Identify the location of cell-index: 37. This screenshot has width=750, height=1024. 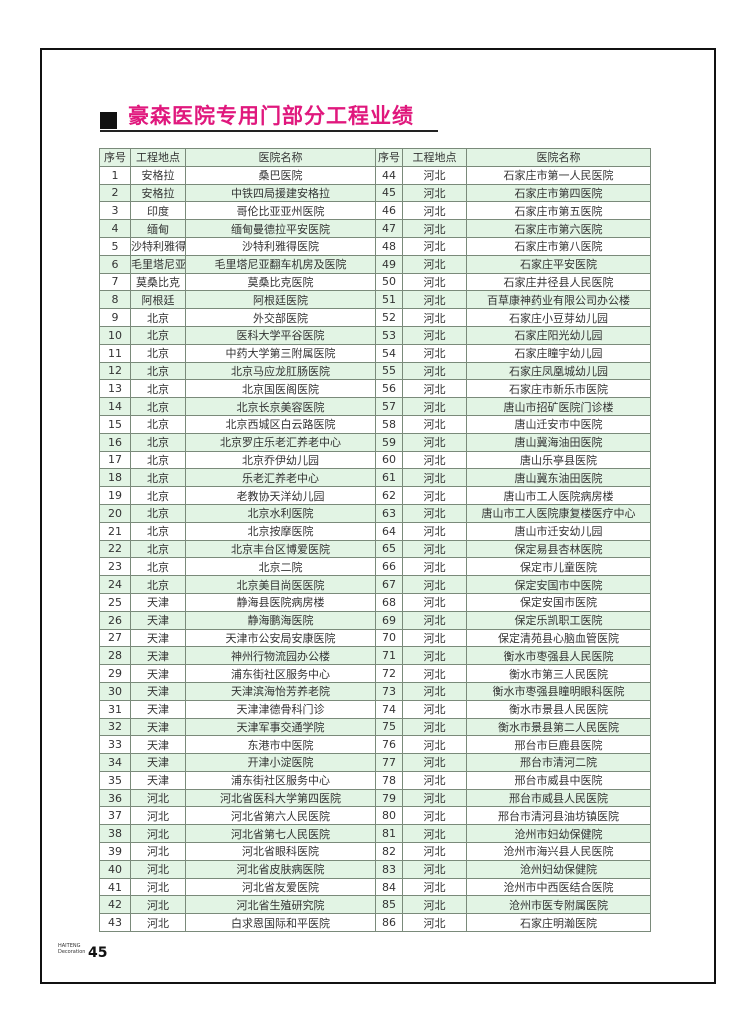
(115, 816).